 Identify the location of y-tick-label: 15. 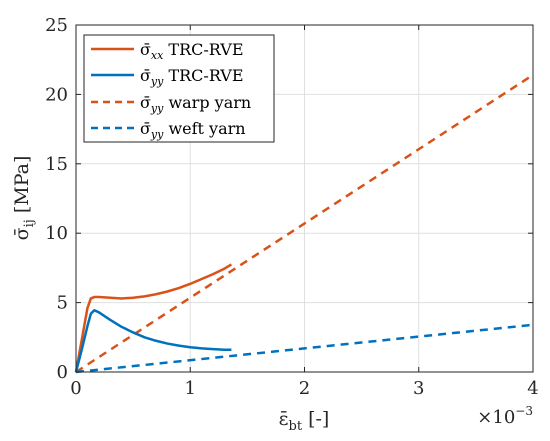
(56, 164).